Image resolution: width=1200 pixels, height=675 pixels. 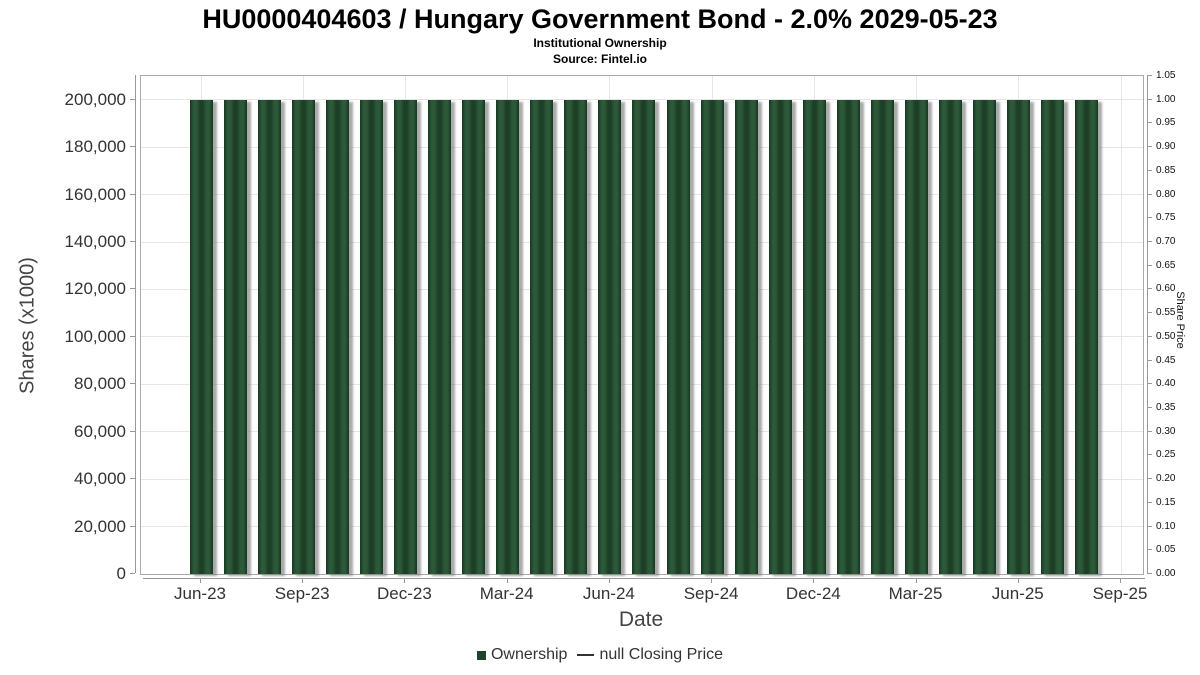 What do you see at coordinates (599, 59) in the screenshot?
I see `chart-source: Source: Fintel.io` at bounding box center [599, 59].